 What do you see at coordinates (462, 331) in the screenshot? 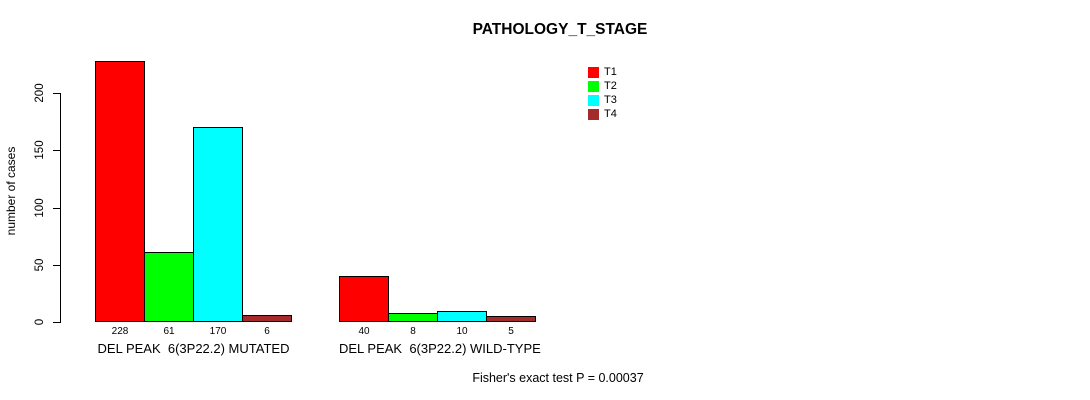
I see `bar-value-label: 10` at bounding box center [462, 331].